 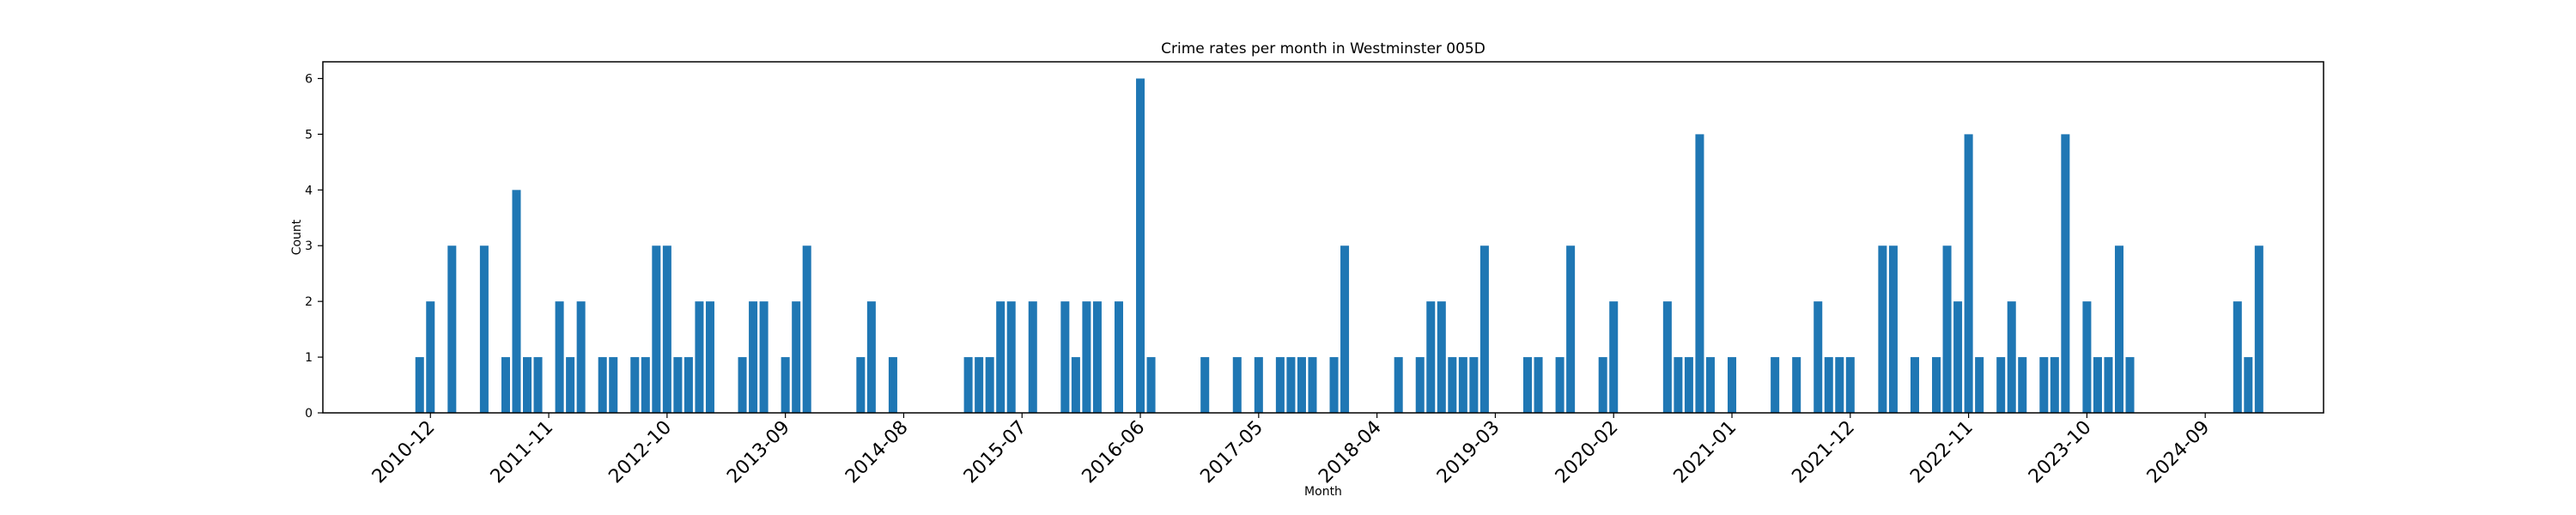 What do you see at coordinates (1232, 452) in the screenshot?
I see `x-tick-label: 2017-05` at bounding box center [1232, 452].